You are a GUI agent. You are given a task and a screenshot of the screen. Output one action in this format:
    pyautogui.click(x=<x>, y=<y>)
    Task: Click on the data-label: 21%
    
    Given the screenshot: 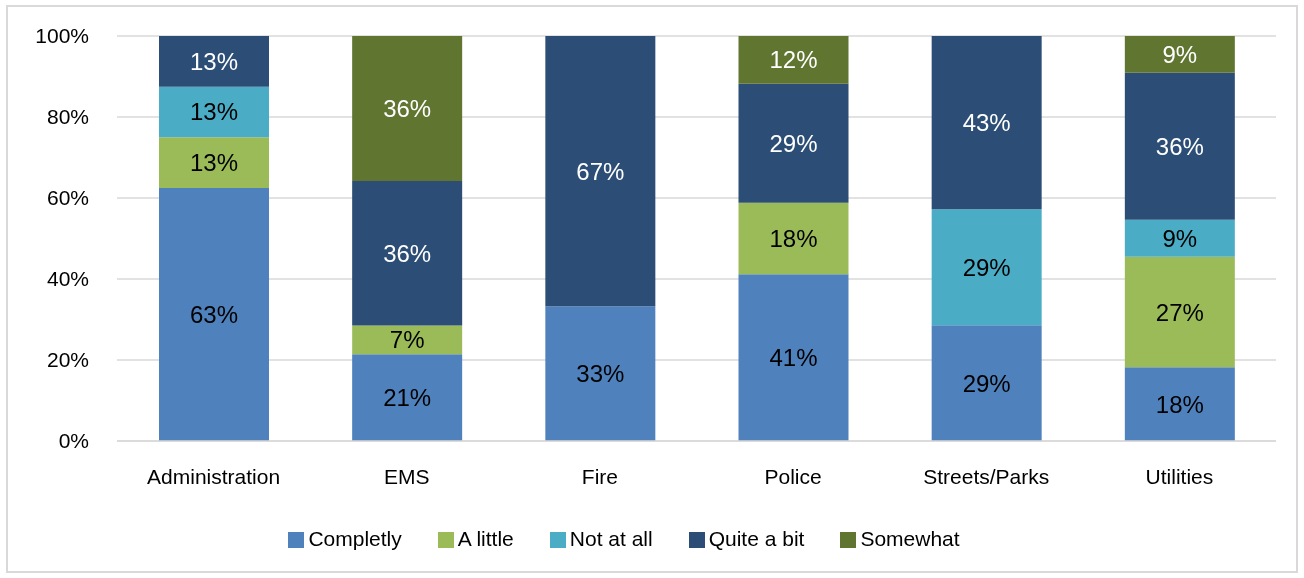 What is the action you would take?
    pyautogui.click(x=407, y=398)
    